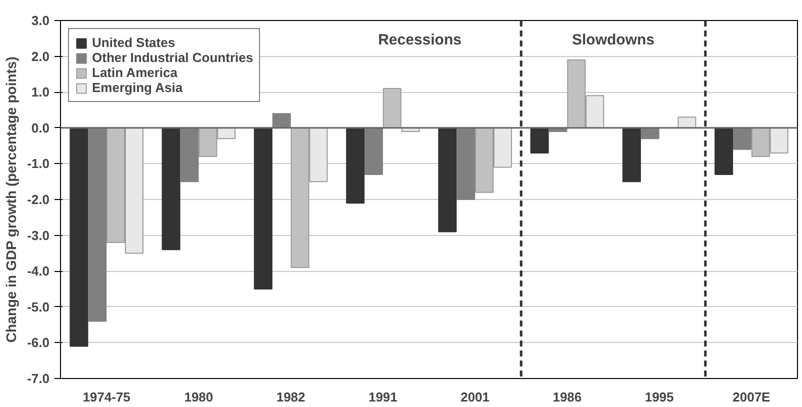  I want to click on y-tick-label: -1.0, so click(38, 164).